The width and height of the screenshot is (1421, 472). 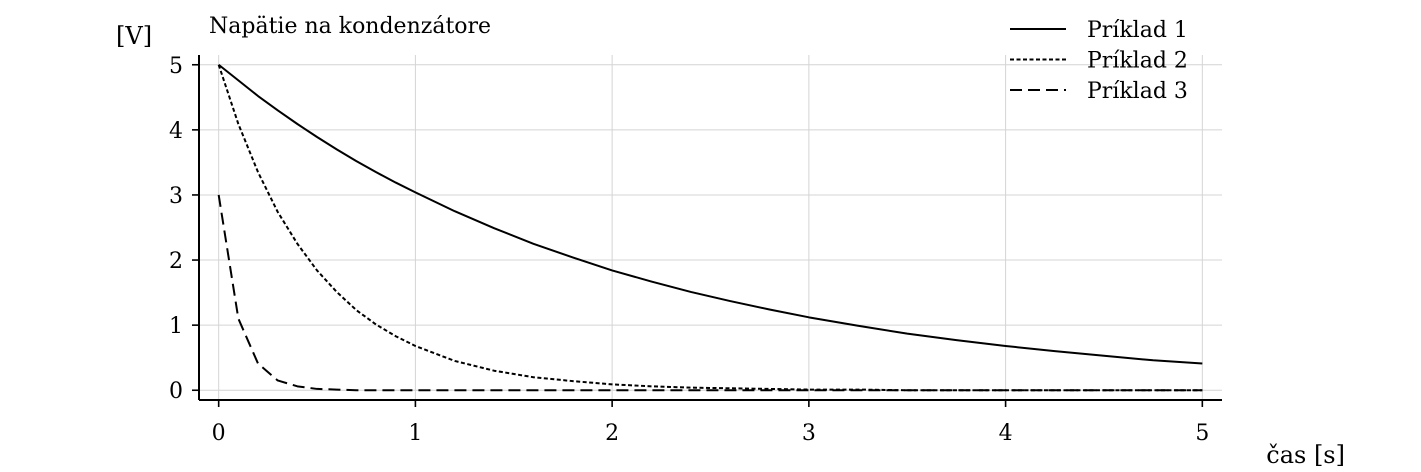 What do you see at coordinates (176, 196) in the screenshot?
I see `y-tick-label: 3` at bounding box center [176, 196].